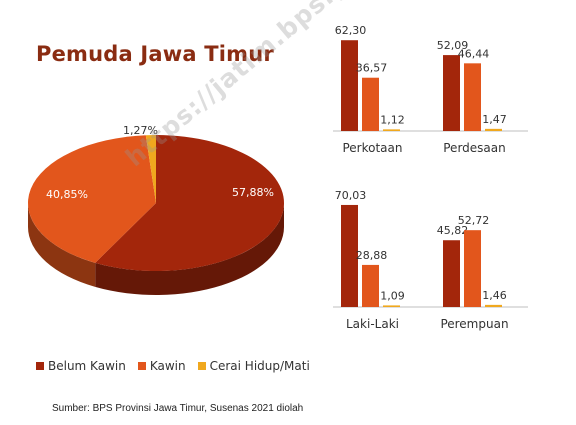  What do you see at coordinates (351, 195) in the screenshot?
I see `bar-label-1-0-0: 70,03` at bounding box center [351, 195].